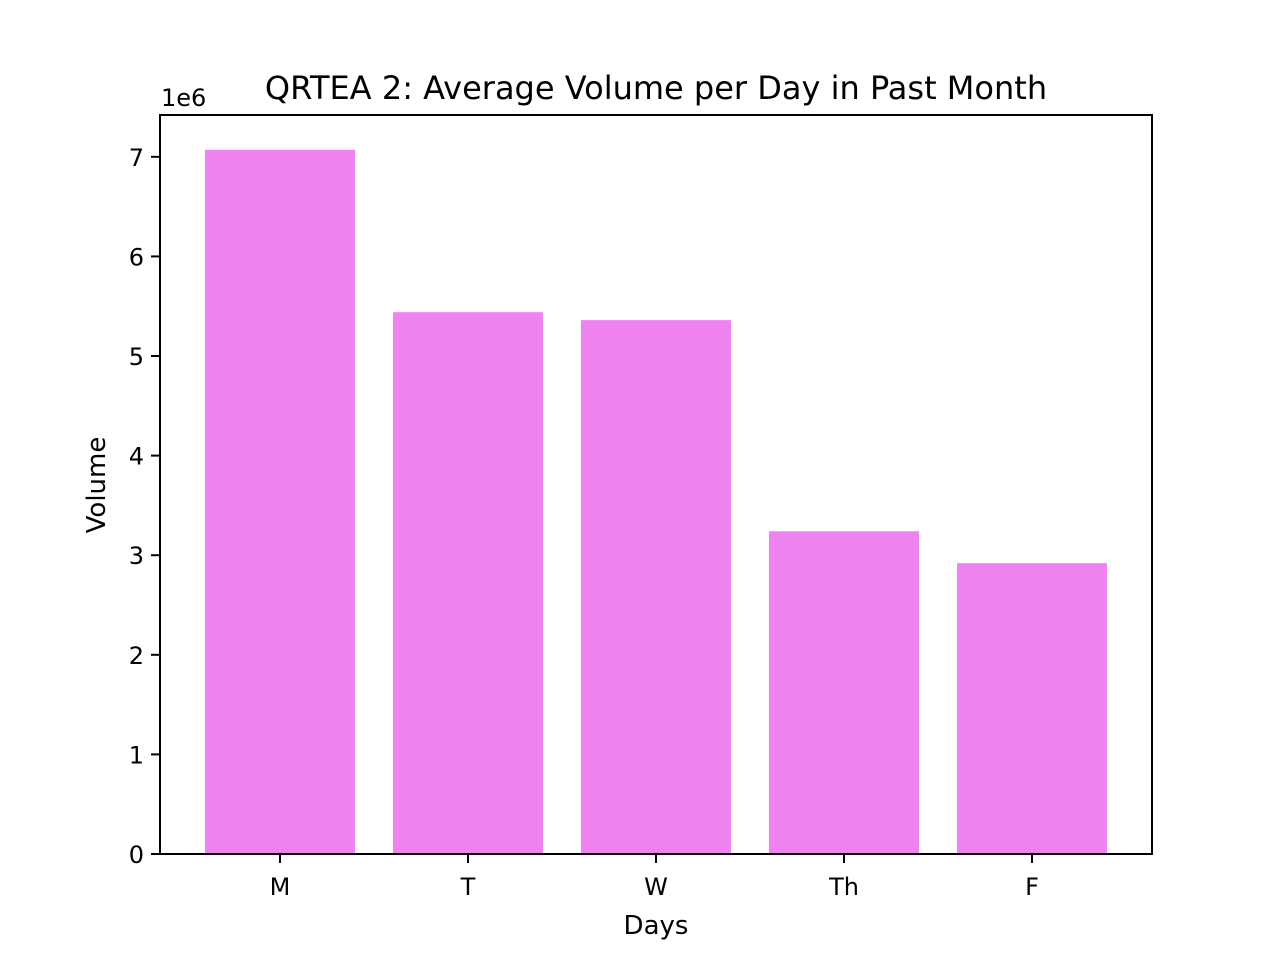 This screenshot has width=1280, height=965. What do you see at coordinates (656, 587) in the screenshot?
I see `bar-w` at bounding box center [656, 587].